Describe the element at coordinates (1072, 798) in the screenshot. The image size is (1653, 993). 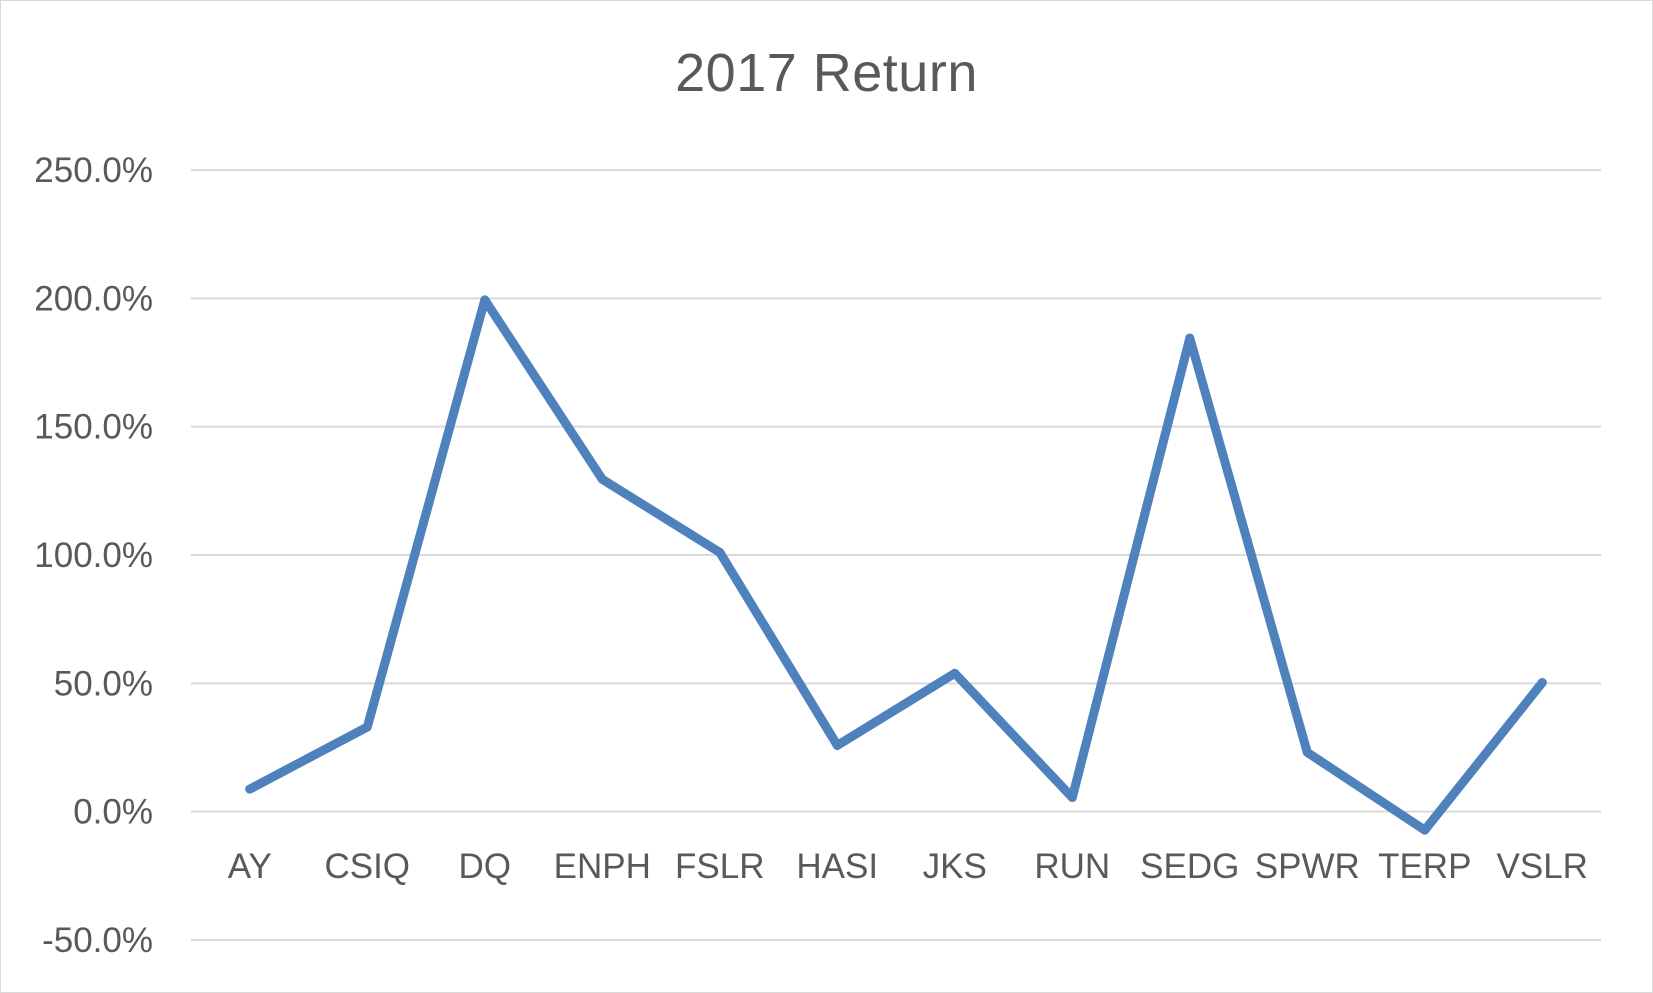
I see `data-point-run` at that location.